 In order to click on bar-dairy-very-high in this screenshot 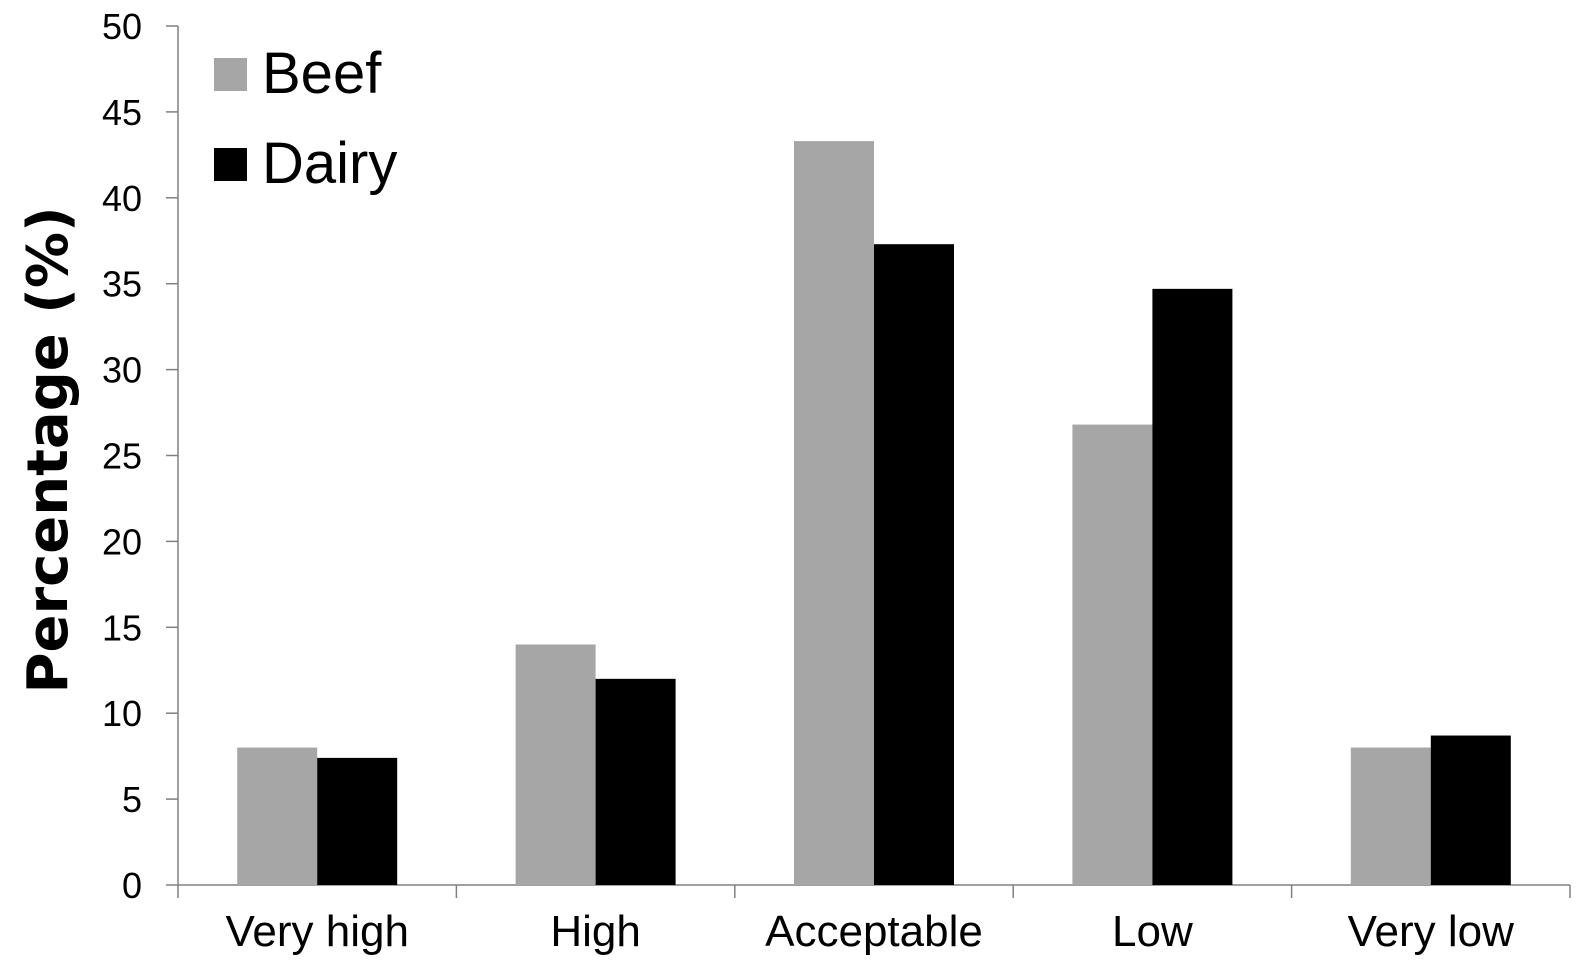, I will do `click(357, 821)`.